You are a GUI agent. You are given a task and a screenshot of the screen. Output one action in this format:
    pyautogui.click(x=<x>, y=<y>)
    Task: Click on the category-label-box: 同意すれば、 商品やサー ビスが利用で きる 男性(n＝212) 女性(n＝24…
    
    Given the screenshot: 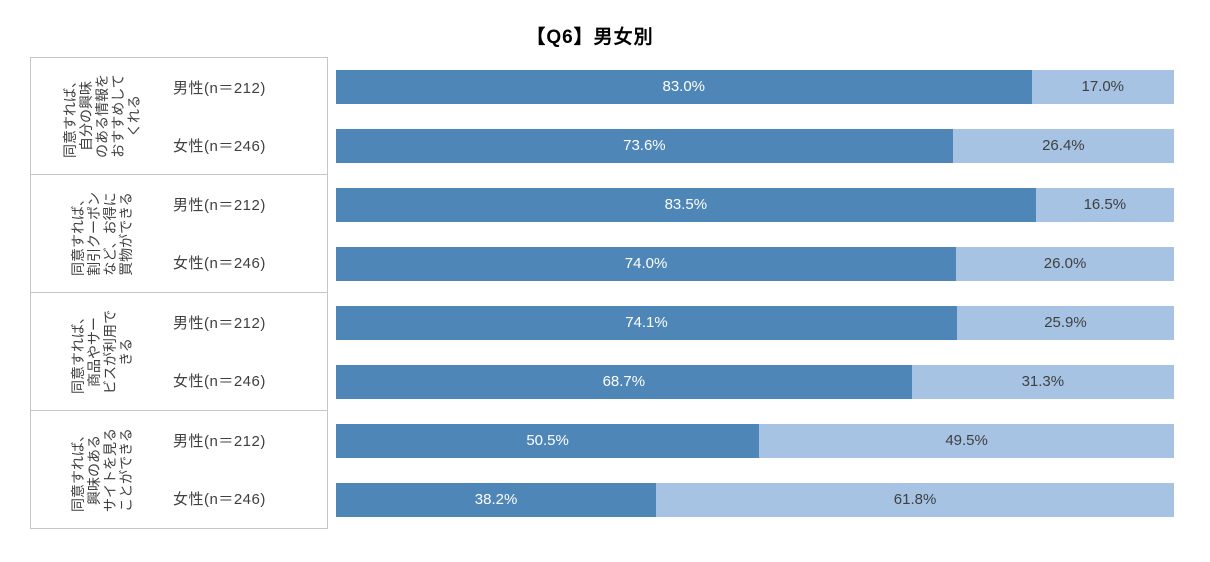 What is the action you would take?
    pyautogui.click(x=179, y=352)
    